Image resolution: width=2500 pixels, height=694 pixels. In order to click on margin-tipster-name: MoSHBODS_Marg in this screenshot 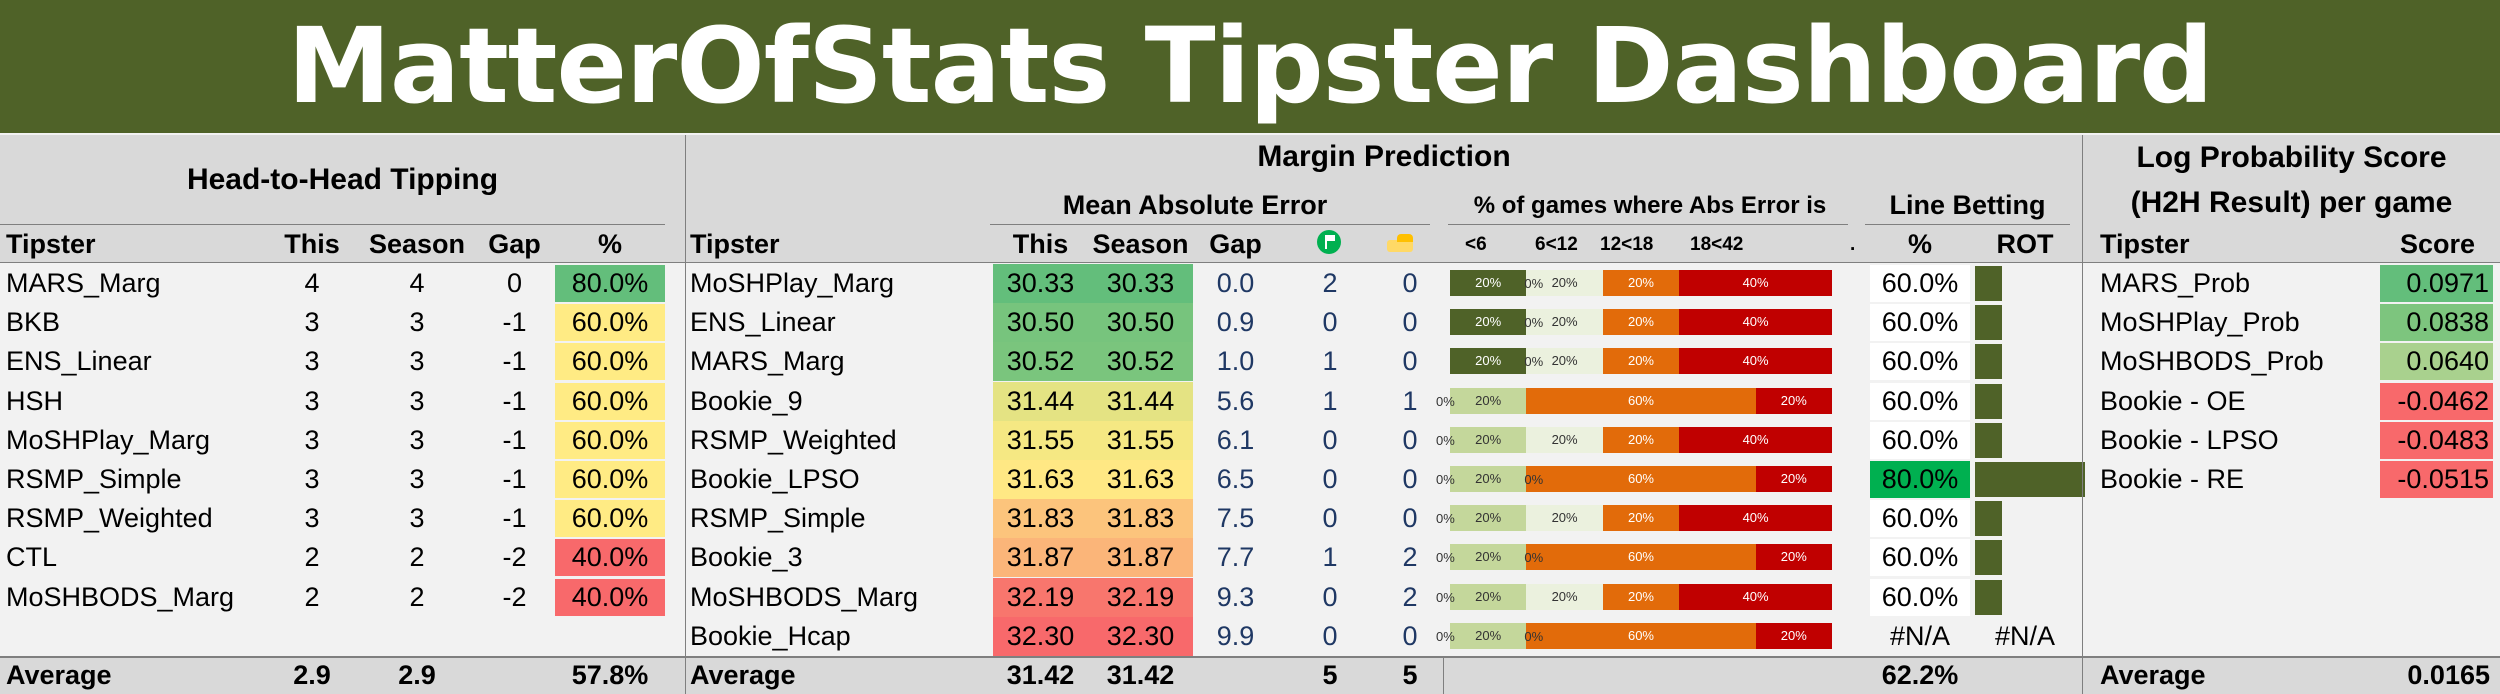, I will do `click(804, 596)`.